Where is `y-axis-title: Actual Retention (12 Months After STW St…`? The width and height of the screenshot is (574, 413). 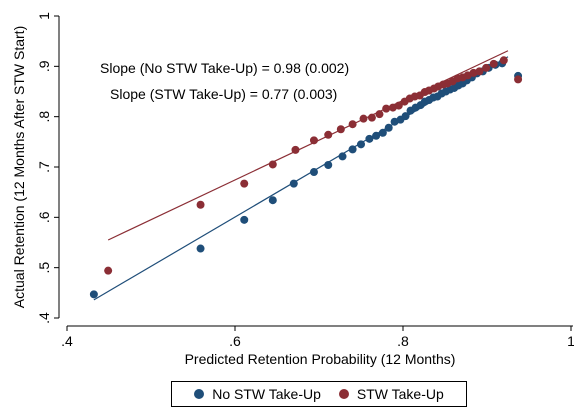 y-axis-title: Actual Retention (12 Months After STW St… is located at coordinates (19, 167).